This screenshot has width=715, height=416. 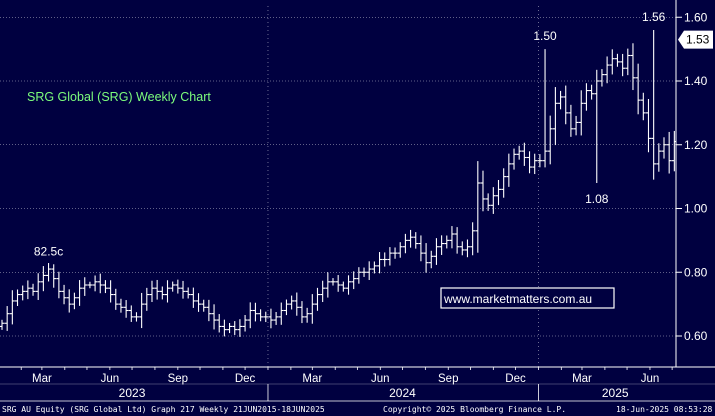 What do you see at coordinates (597, 199) in the screenshot?
I see `annotation-label: 1.08` at bounding box center [597, 199].